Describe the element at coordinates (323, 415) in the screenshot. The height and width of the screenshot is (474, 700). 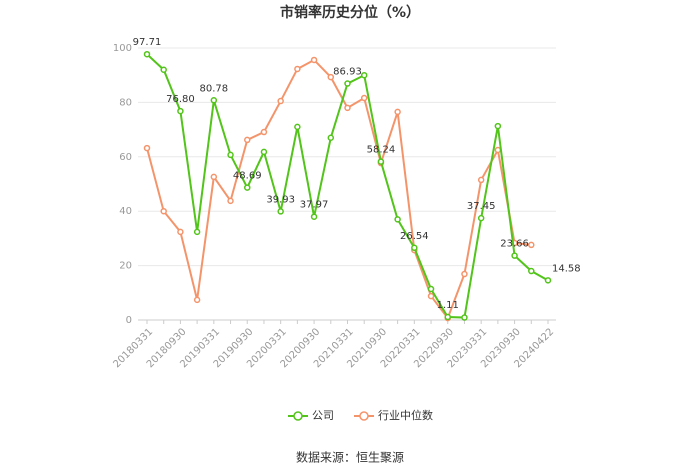
I see `legend-label: 公司` at that location.